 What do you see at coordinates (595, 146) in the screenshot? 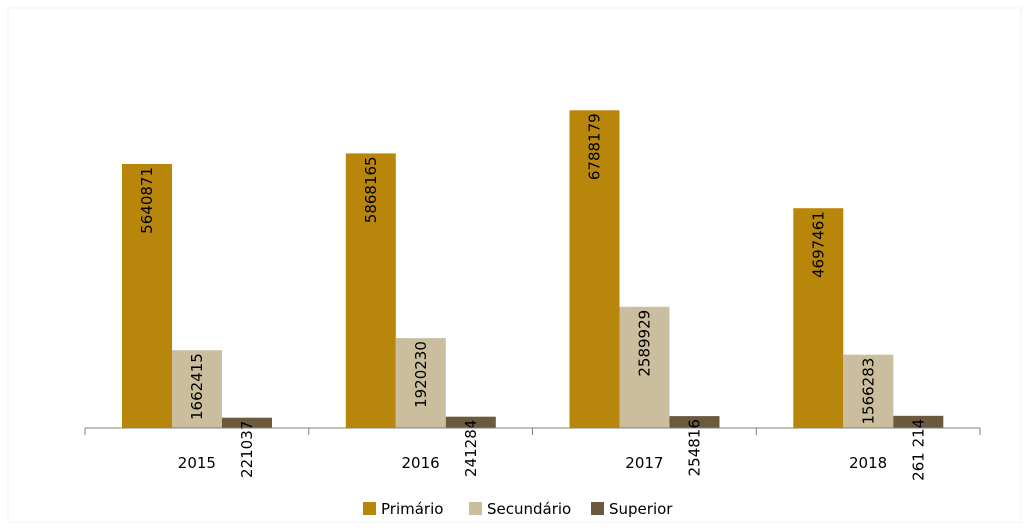
I see `data-label-2017-primario: 6788179` at bounding box center [595, 146].